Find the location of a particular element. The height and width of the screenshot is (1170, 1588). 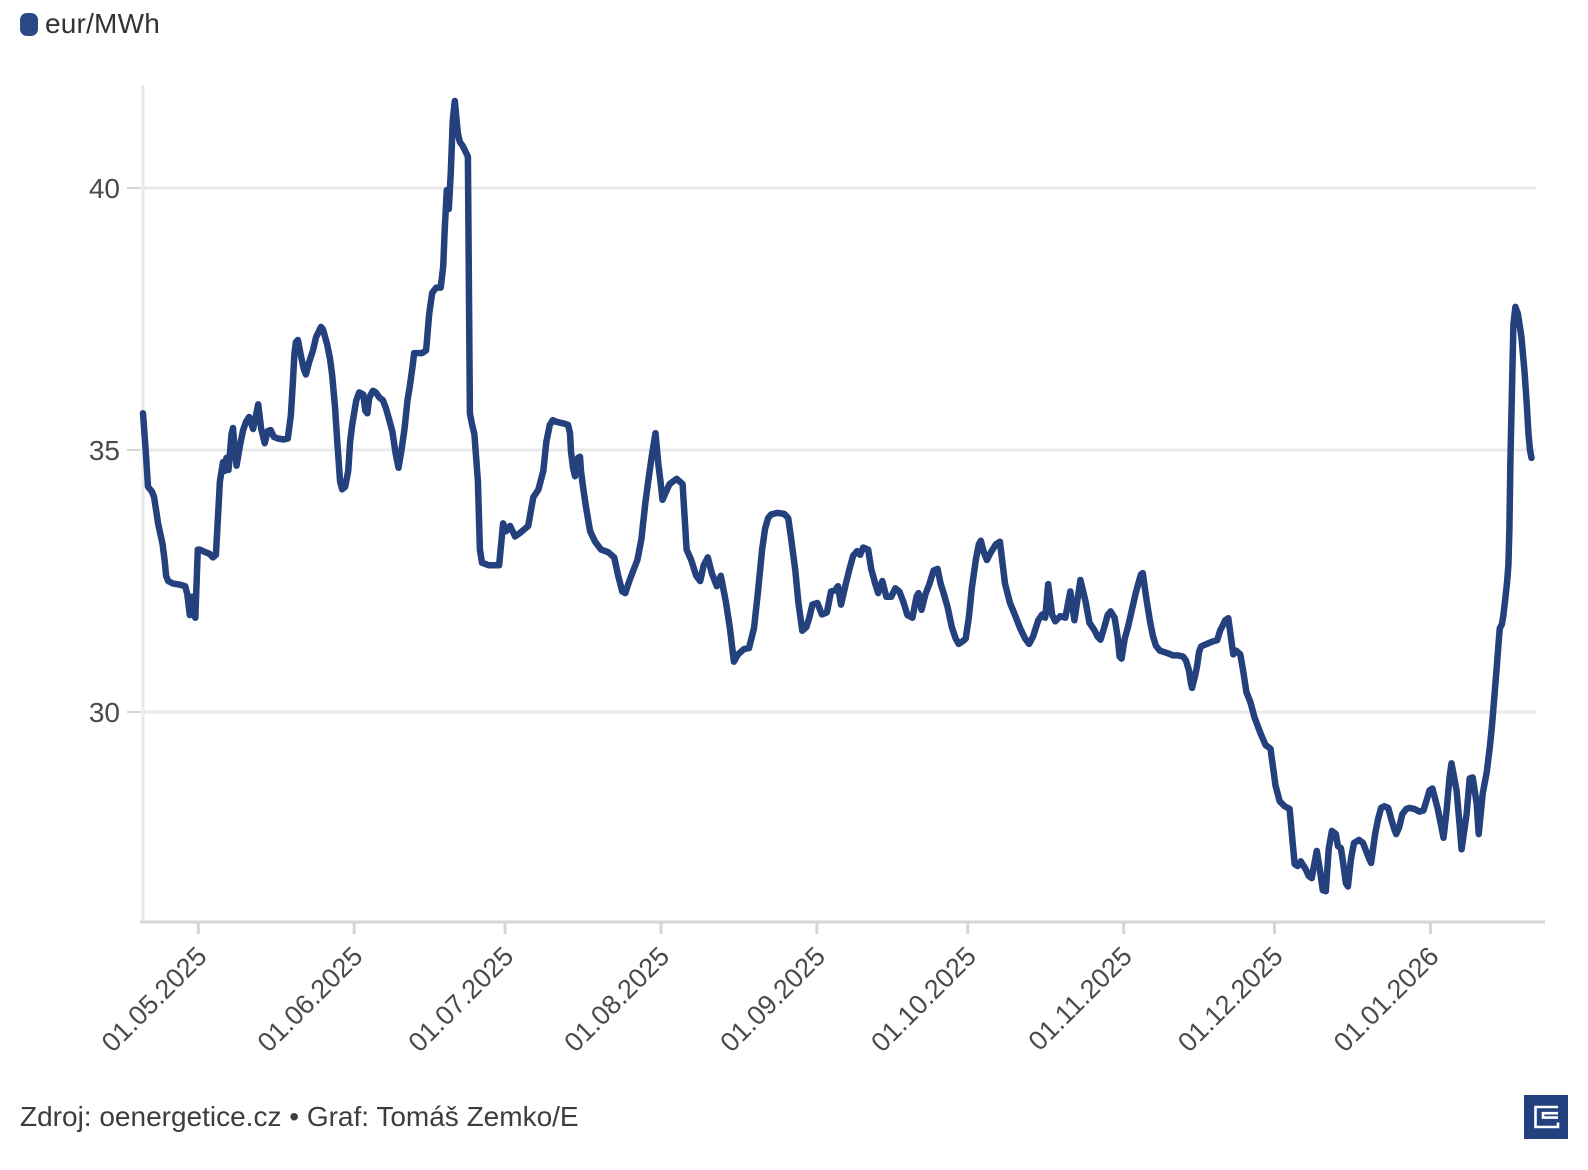

x-axis-label: 01.11.2025 is located at coordinates (1080, 998).